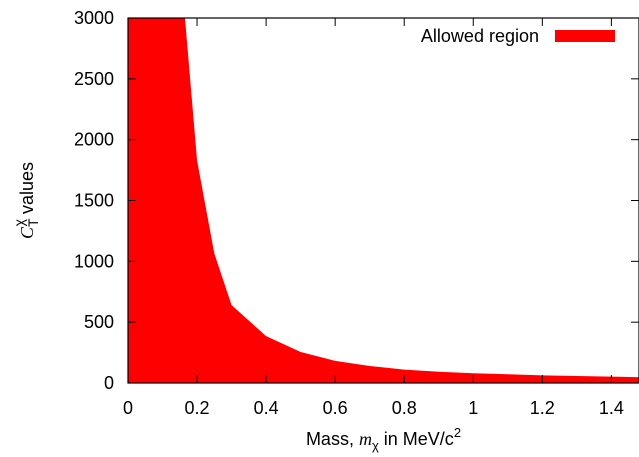 The height and width of the screenshot is (457, 639). Describe the element at coordinates (33, 222) in the screenshot. I see `y-axis-label-subscript: T` at that location.